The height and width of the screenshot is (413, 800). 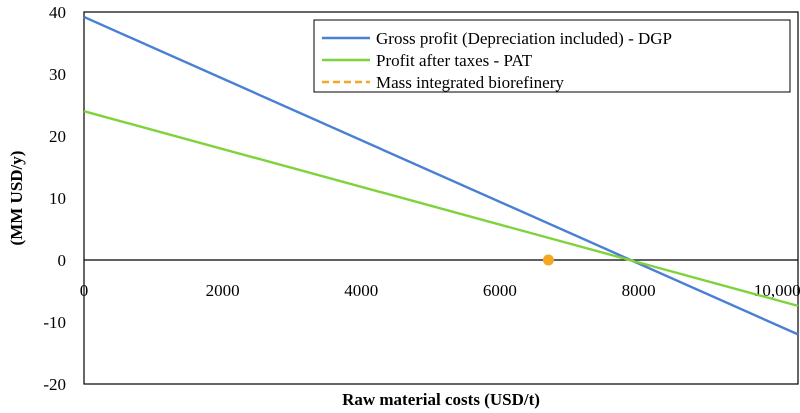 I want to click on x-tick-label: 4000, so click(x=361, y=290).